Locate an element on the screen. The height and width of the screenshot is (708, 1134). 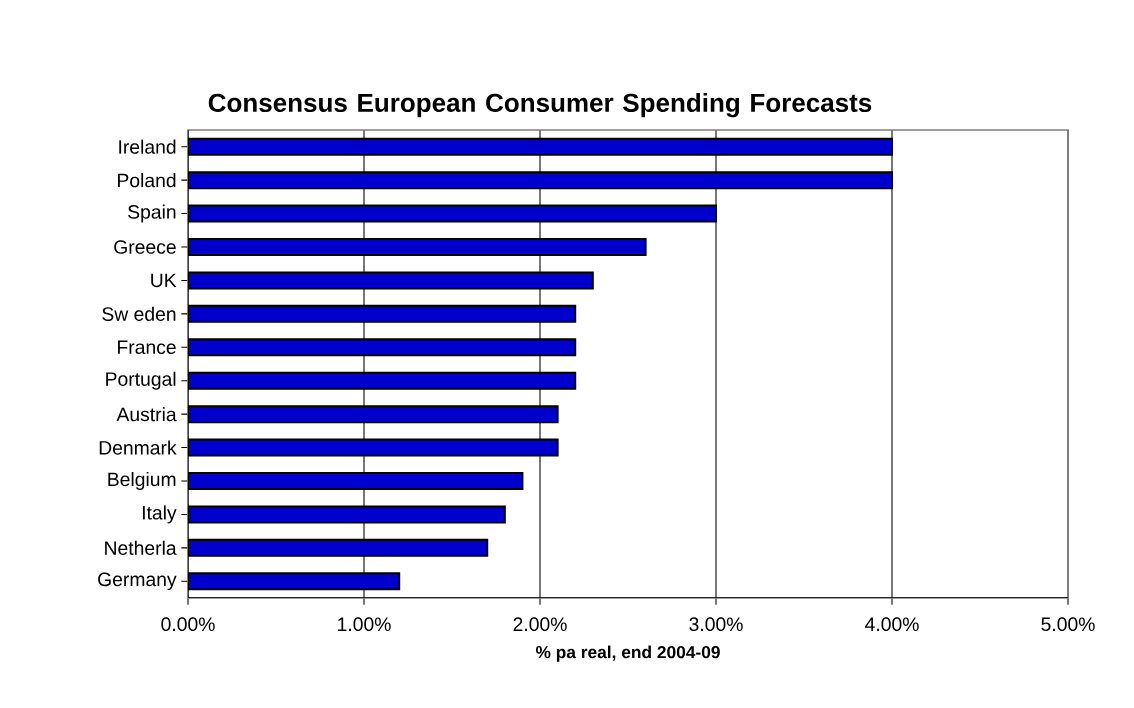
y-tick-label: Greece is located at coordinates (145, 247).